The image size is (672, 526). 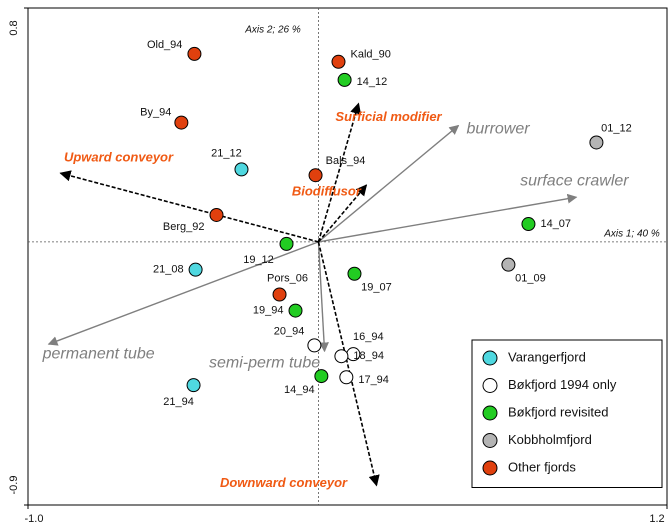 I want to click on y-tick-label: 0.8, so click(x=14, y=27).